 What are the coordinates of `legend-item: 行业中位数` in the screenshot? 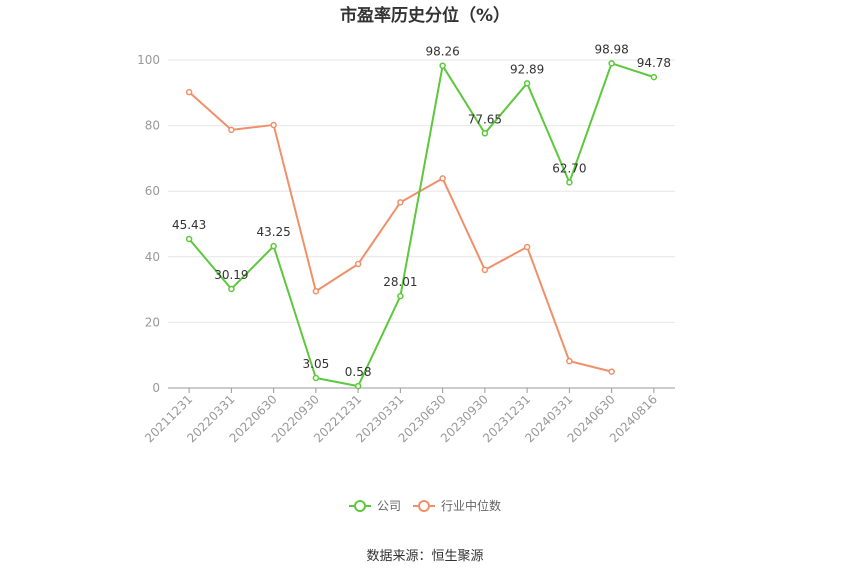 It's located at (457, 505).